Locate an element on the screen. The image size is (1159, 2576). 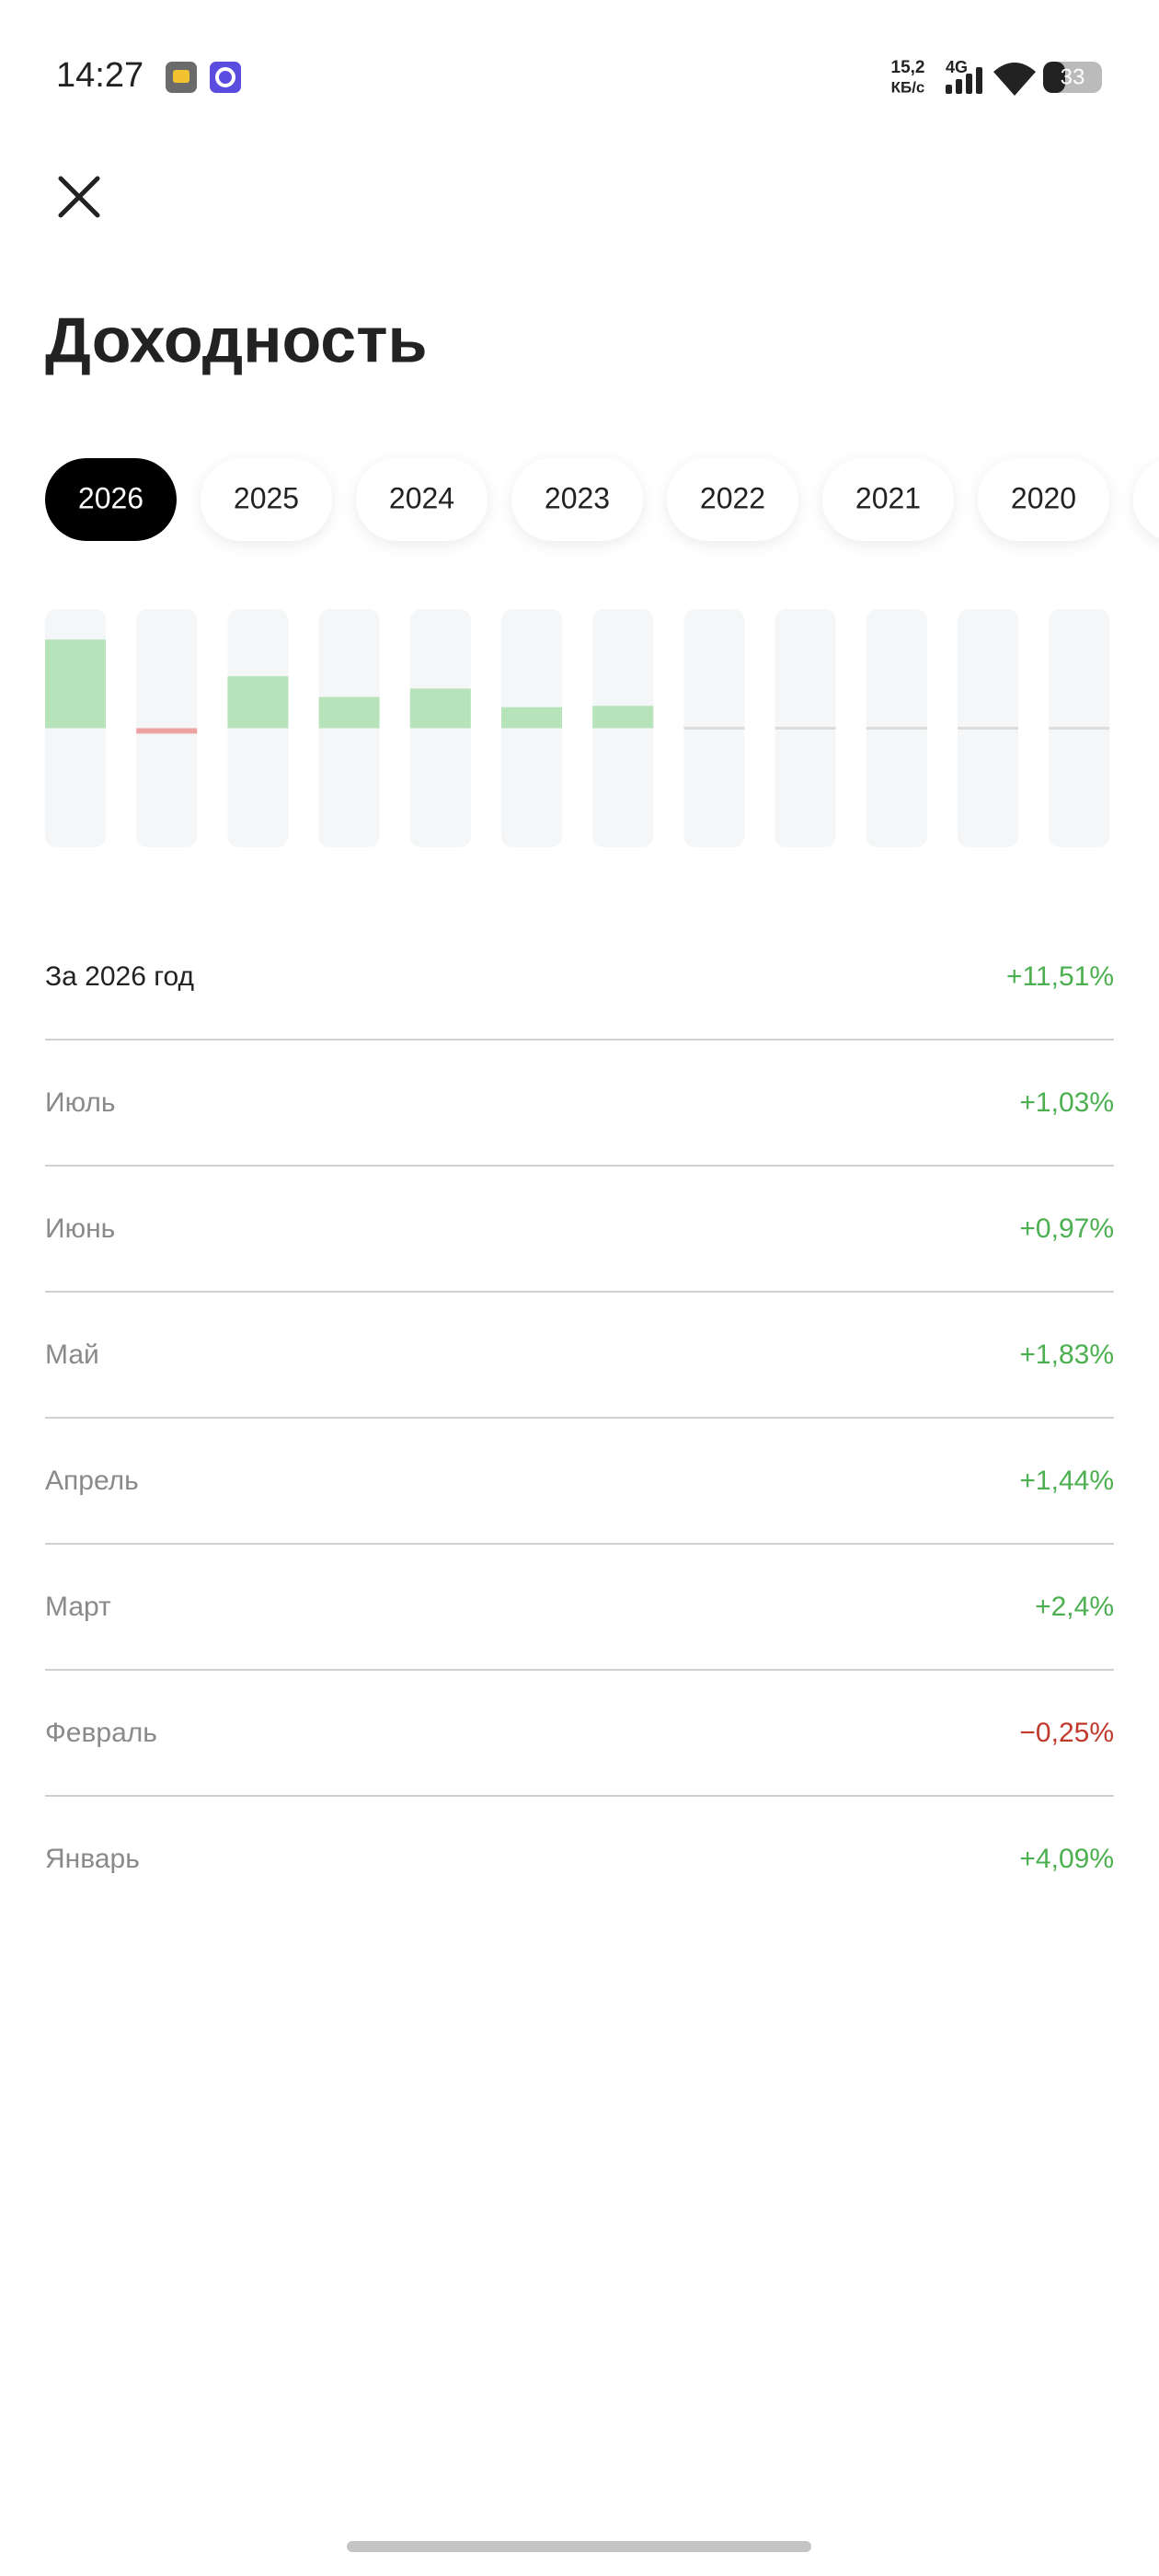
battery-level is located at coordinates (1054, 77).